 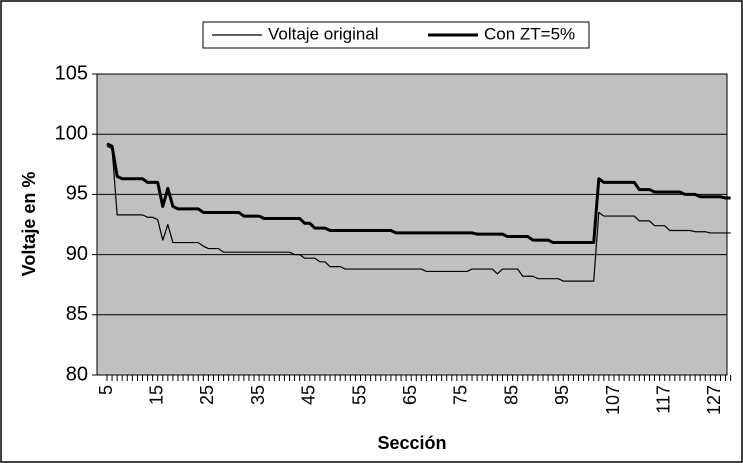 I want to click on x-tick-label: 117, so click(x=663, y=399).